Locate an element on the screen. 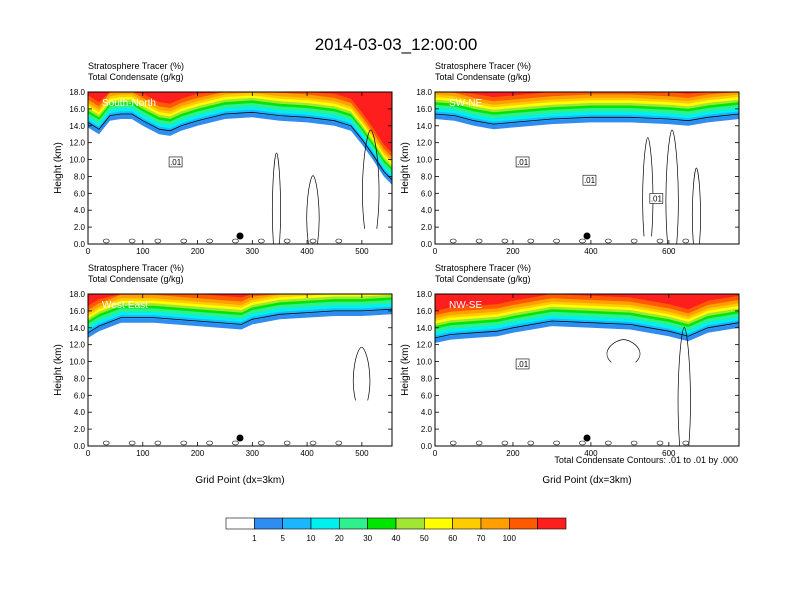  x-tick-label: 100 is located at coordinates (143, 453).